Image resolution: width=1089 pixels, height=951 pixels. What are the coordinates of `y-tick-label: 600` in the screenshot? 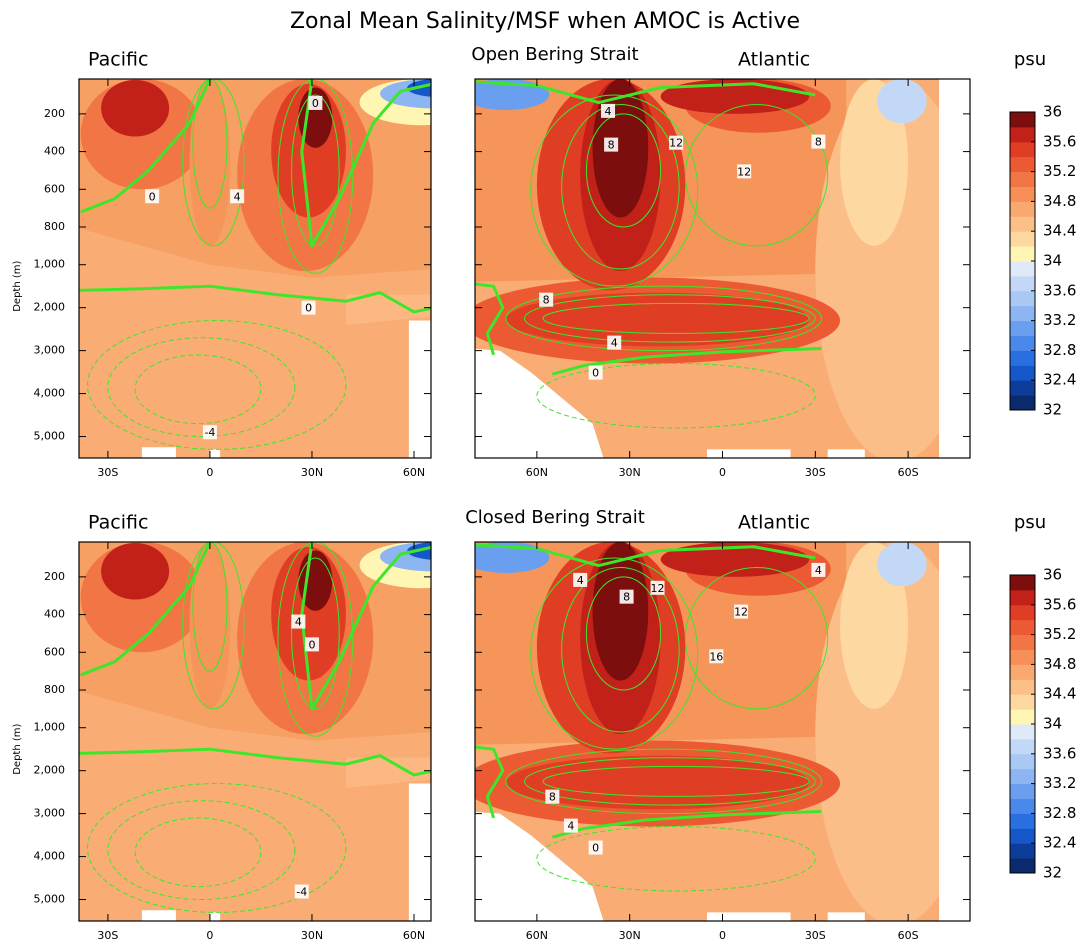 It's located at (54, 188).